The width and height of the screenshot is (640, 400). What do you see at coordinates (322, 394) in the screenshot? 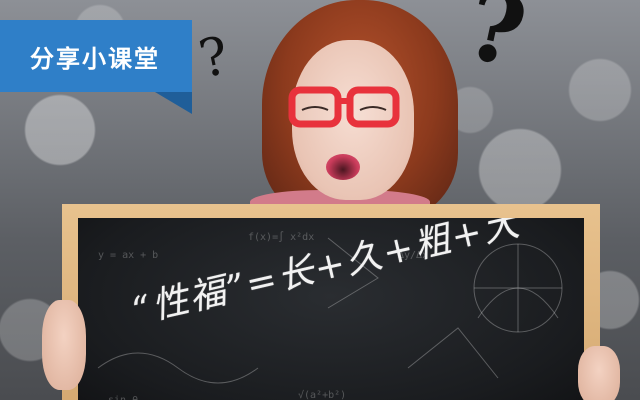
I see `svg-text: √(a²+b²)` at bounding box center [322, 394].